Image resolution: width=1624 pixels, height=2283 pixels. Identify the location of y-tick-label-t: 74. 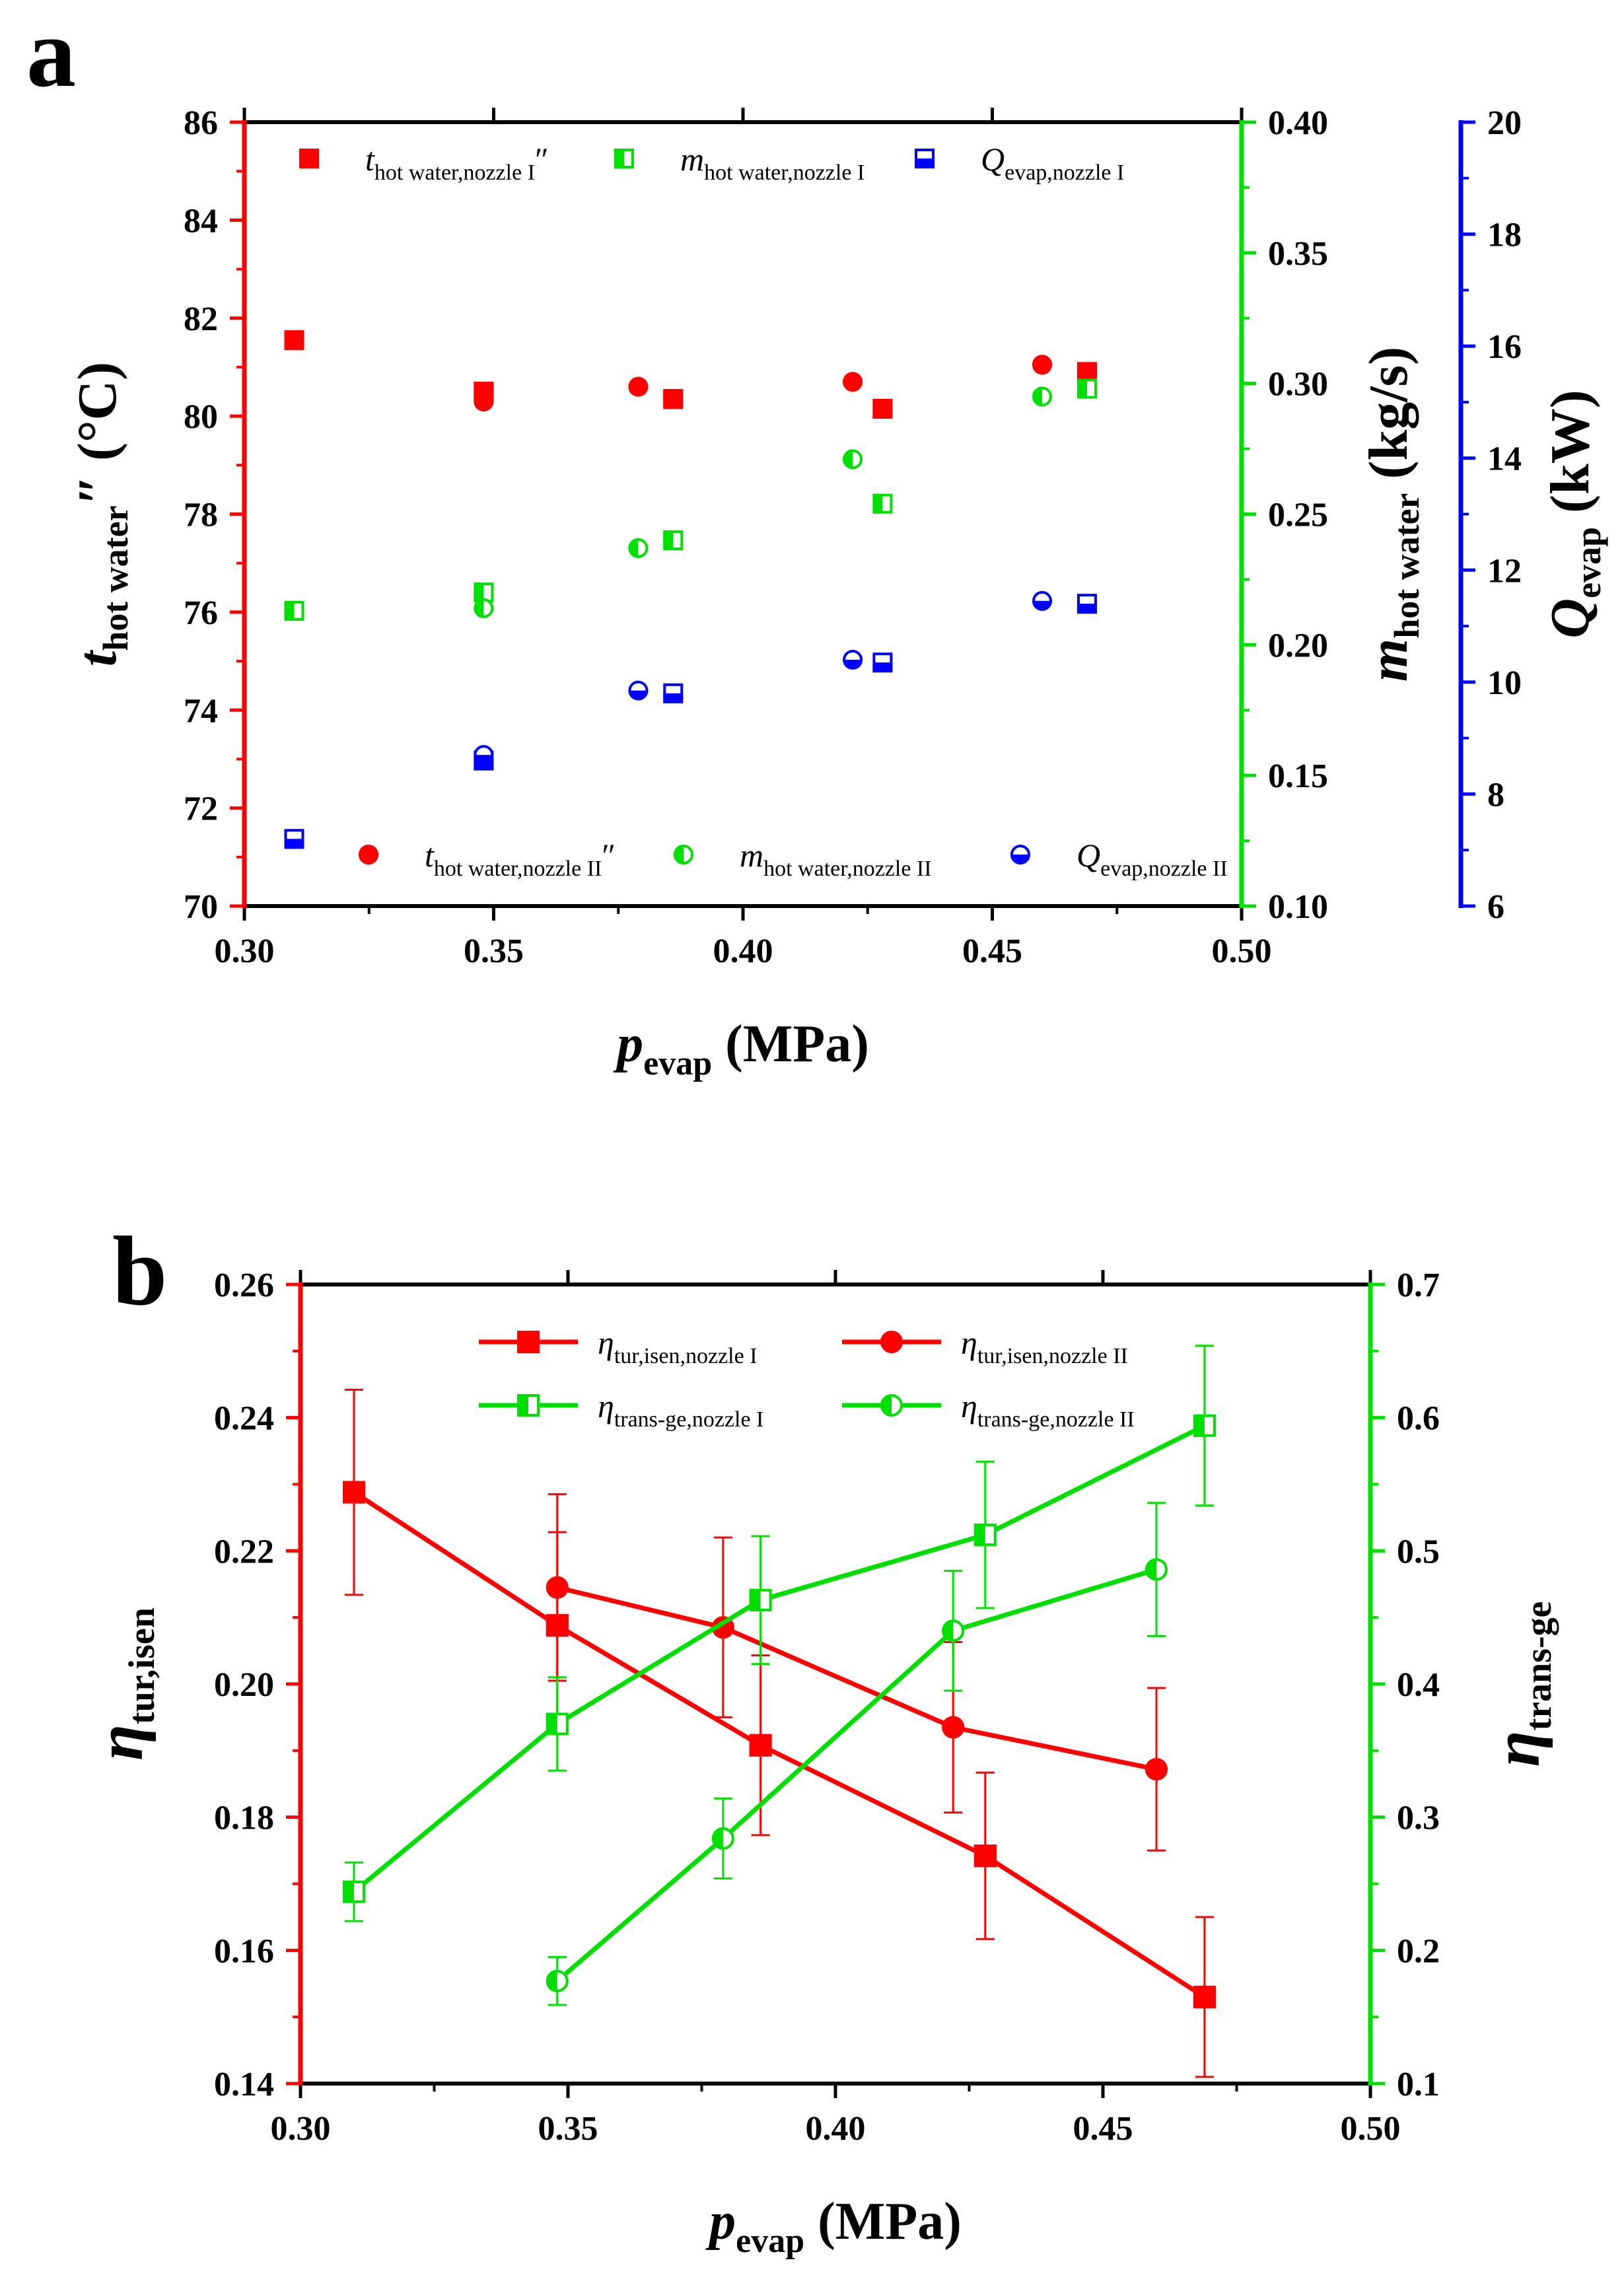
(201, 711).